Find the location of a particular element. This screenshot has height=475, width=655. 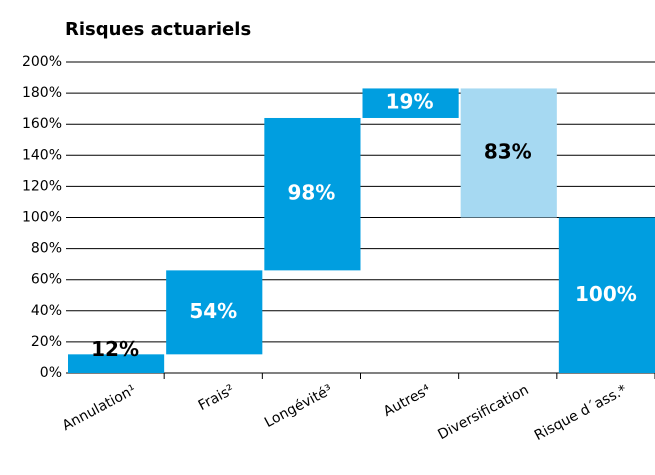

value-label: 12% is located at coordinates (115, 349).